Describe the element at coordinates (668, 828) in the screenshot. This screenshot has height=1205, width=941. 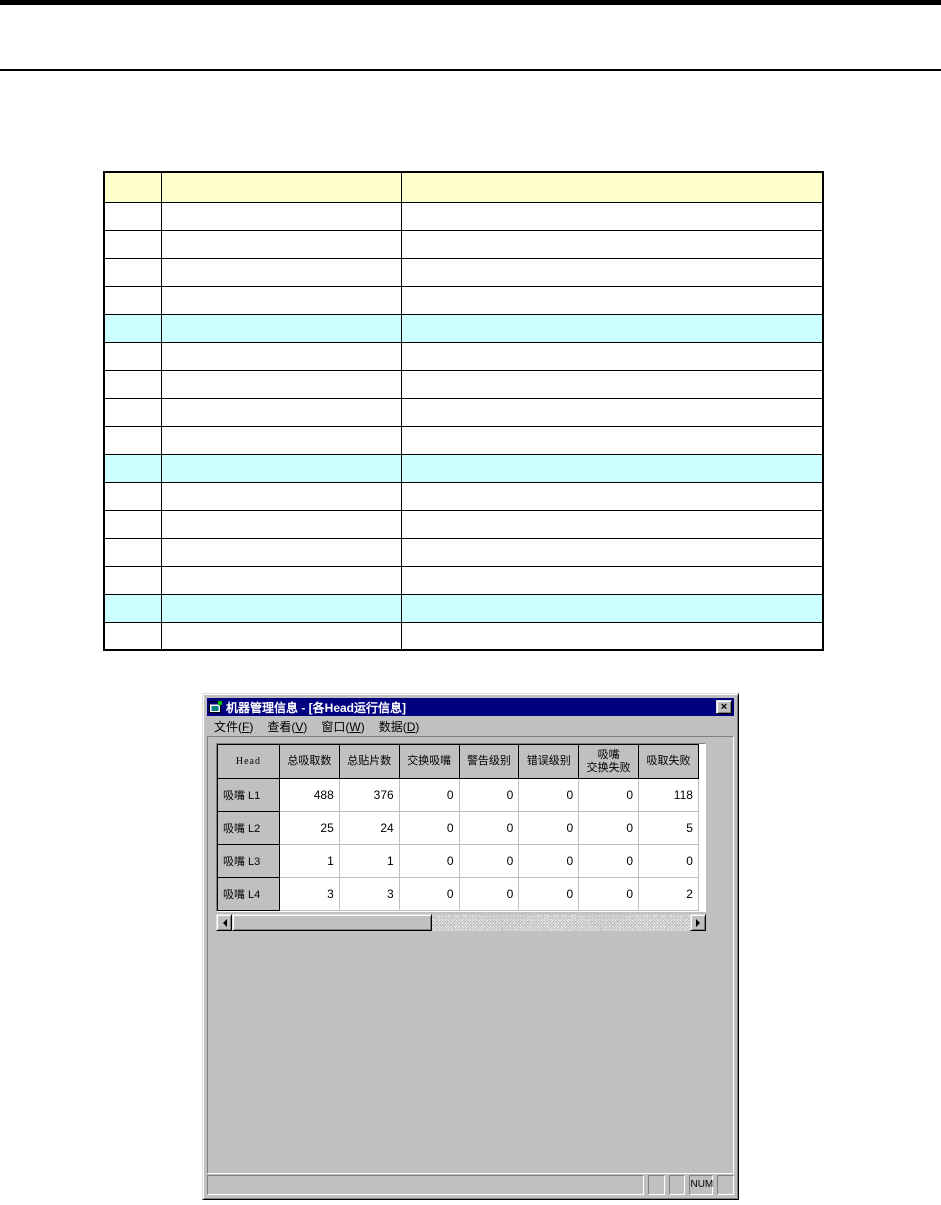
I see `grid-cell: 5` at that location.